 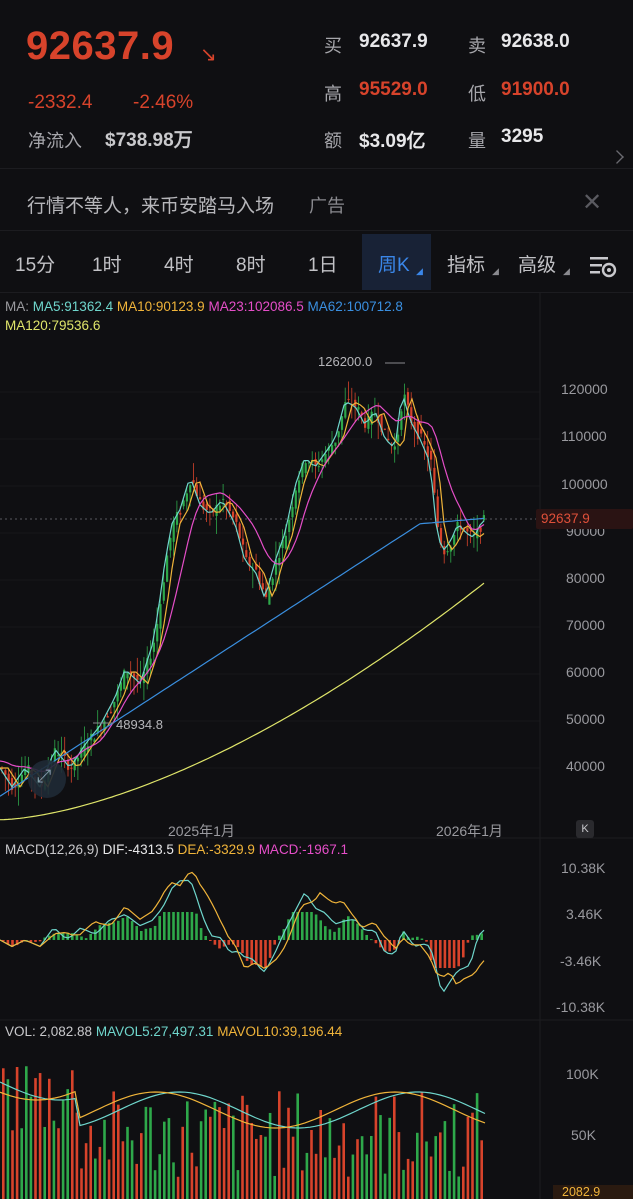 What do you see at coordinates (466, 265) in the screenshot?
I see `tab-indicators: 指标` at bounding box center [466, 265].